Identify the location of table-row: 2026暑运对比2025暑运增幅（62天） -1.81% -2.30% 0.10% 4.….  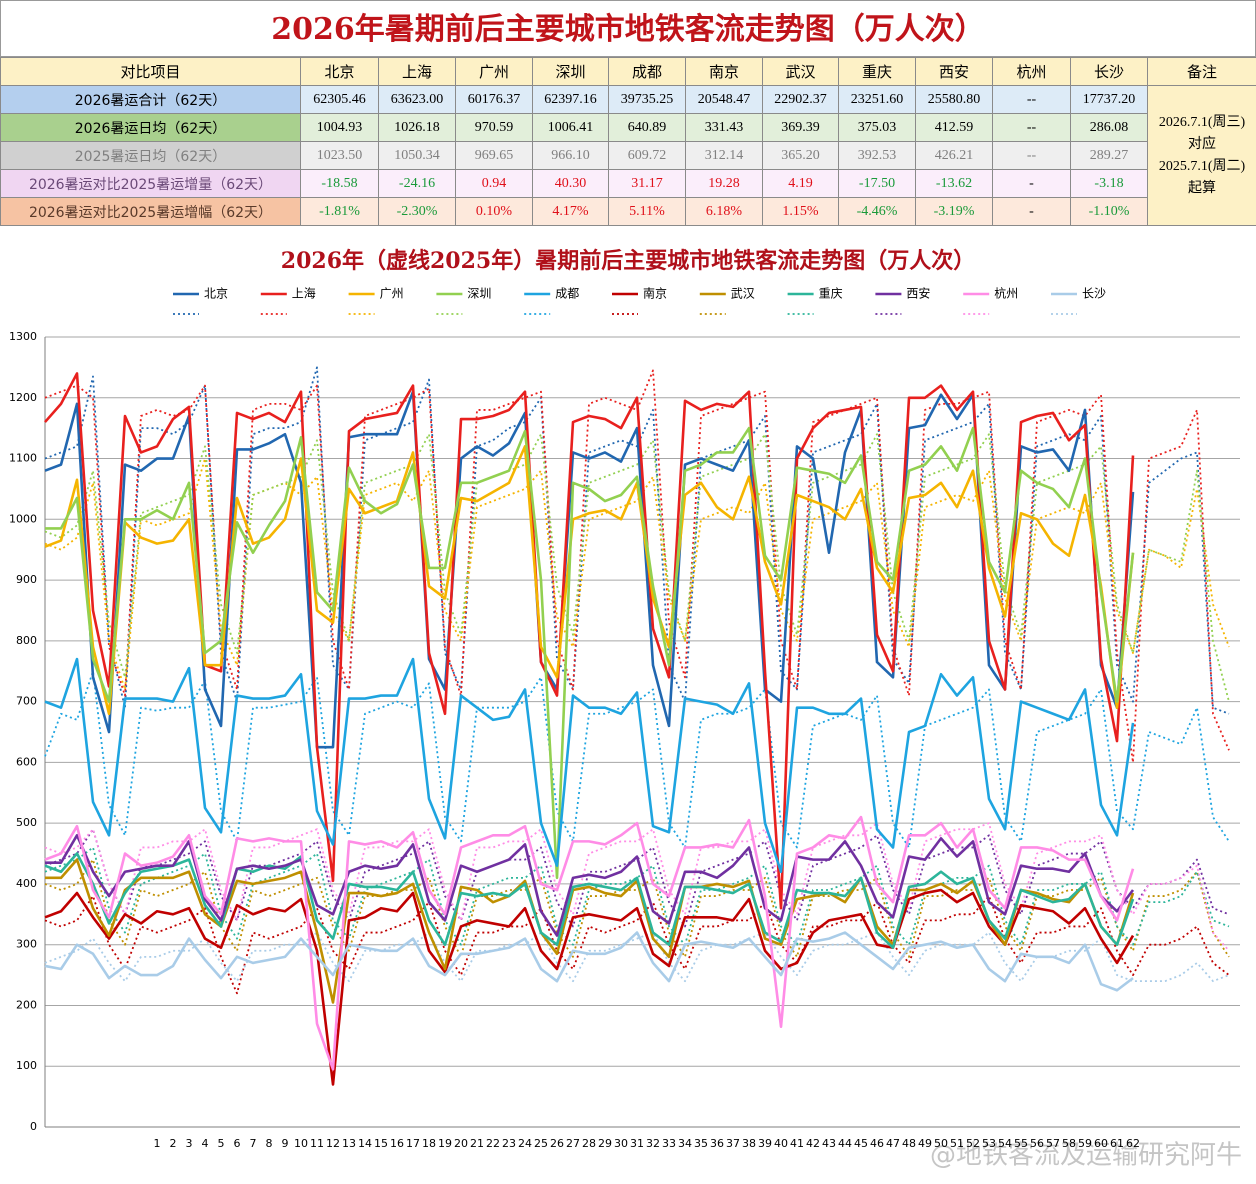
(628, 211).